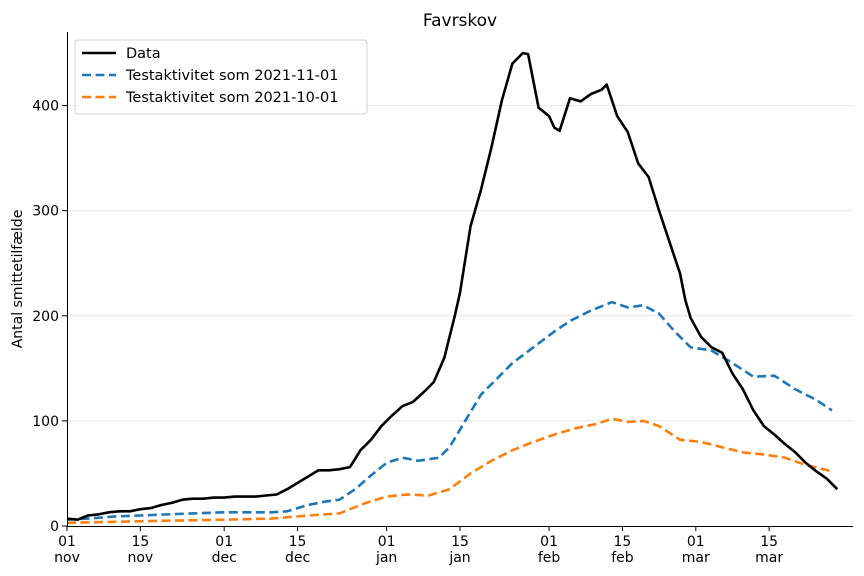 This screenshot has height=576, width=864. What do you see at coordinates (18, 279) in the screenshot?
I see `y-axis-title: Antal smittetilfælde` at bounding box center [18, 279].